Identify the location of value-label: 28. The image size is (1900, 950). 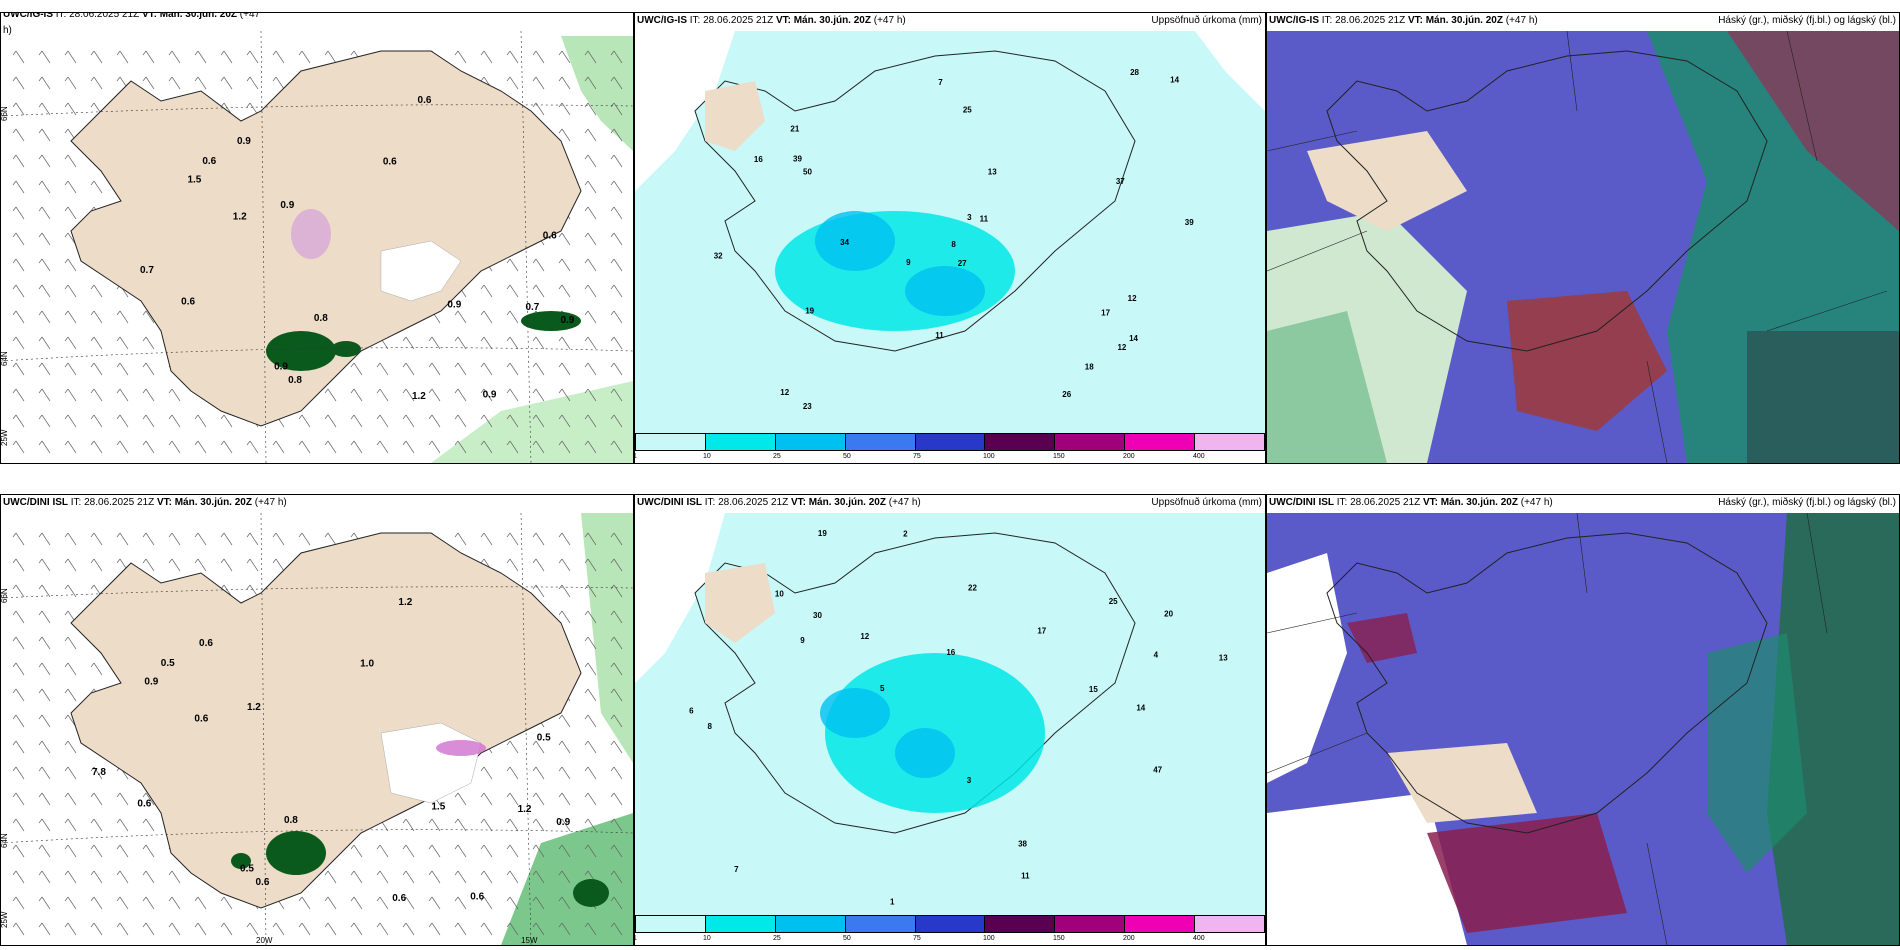
(1134, 72).